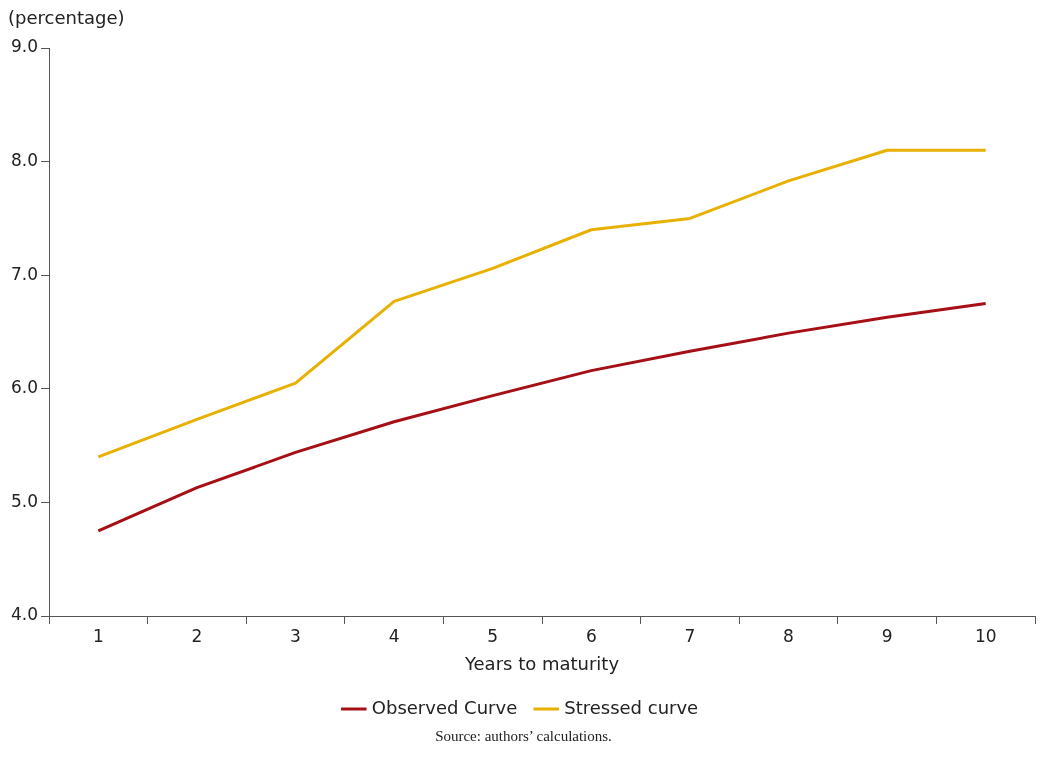 The width and height of the screenshot is (1047, 769). I want to click on y-axis-title: (percentage), so click(66, 17).